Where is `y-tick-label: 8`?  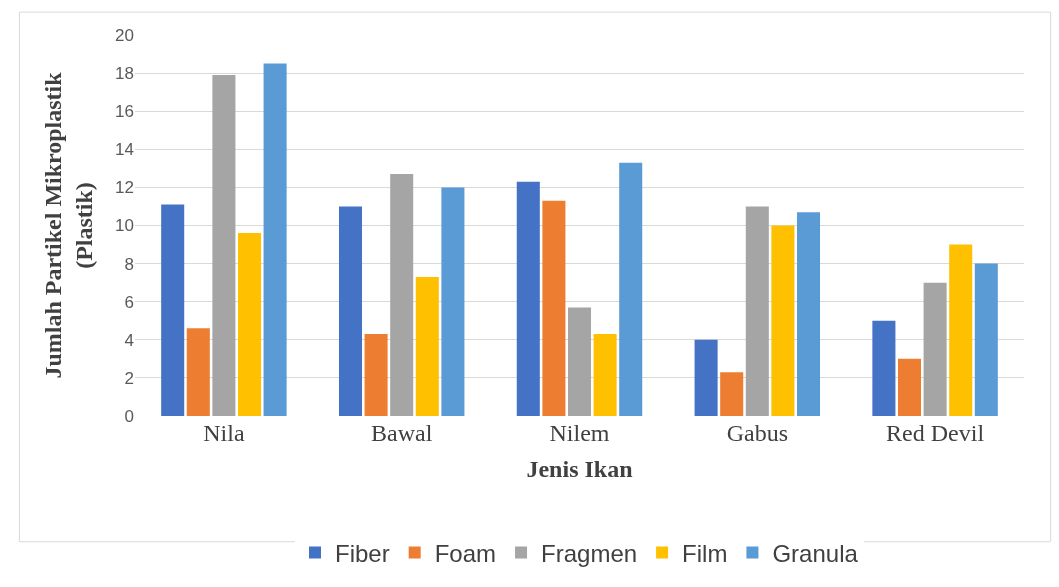 y-tick-label: 8 is located at coordinates (129, 264).